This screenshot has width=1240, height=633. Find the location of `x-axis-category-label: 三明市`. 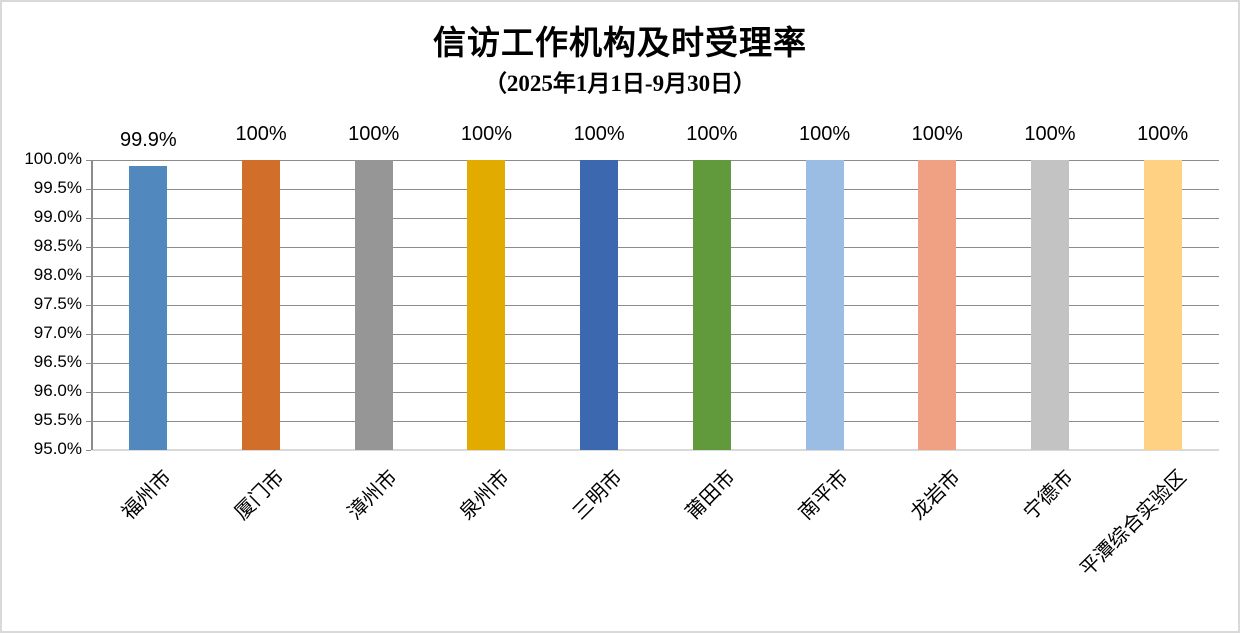

x-axis-category-label: 三明市 is located at coordinates (597, 495).